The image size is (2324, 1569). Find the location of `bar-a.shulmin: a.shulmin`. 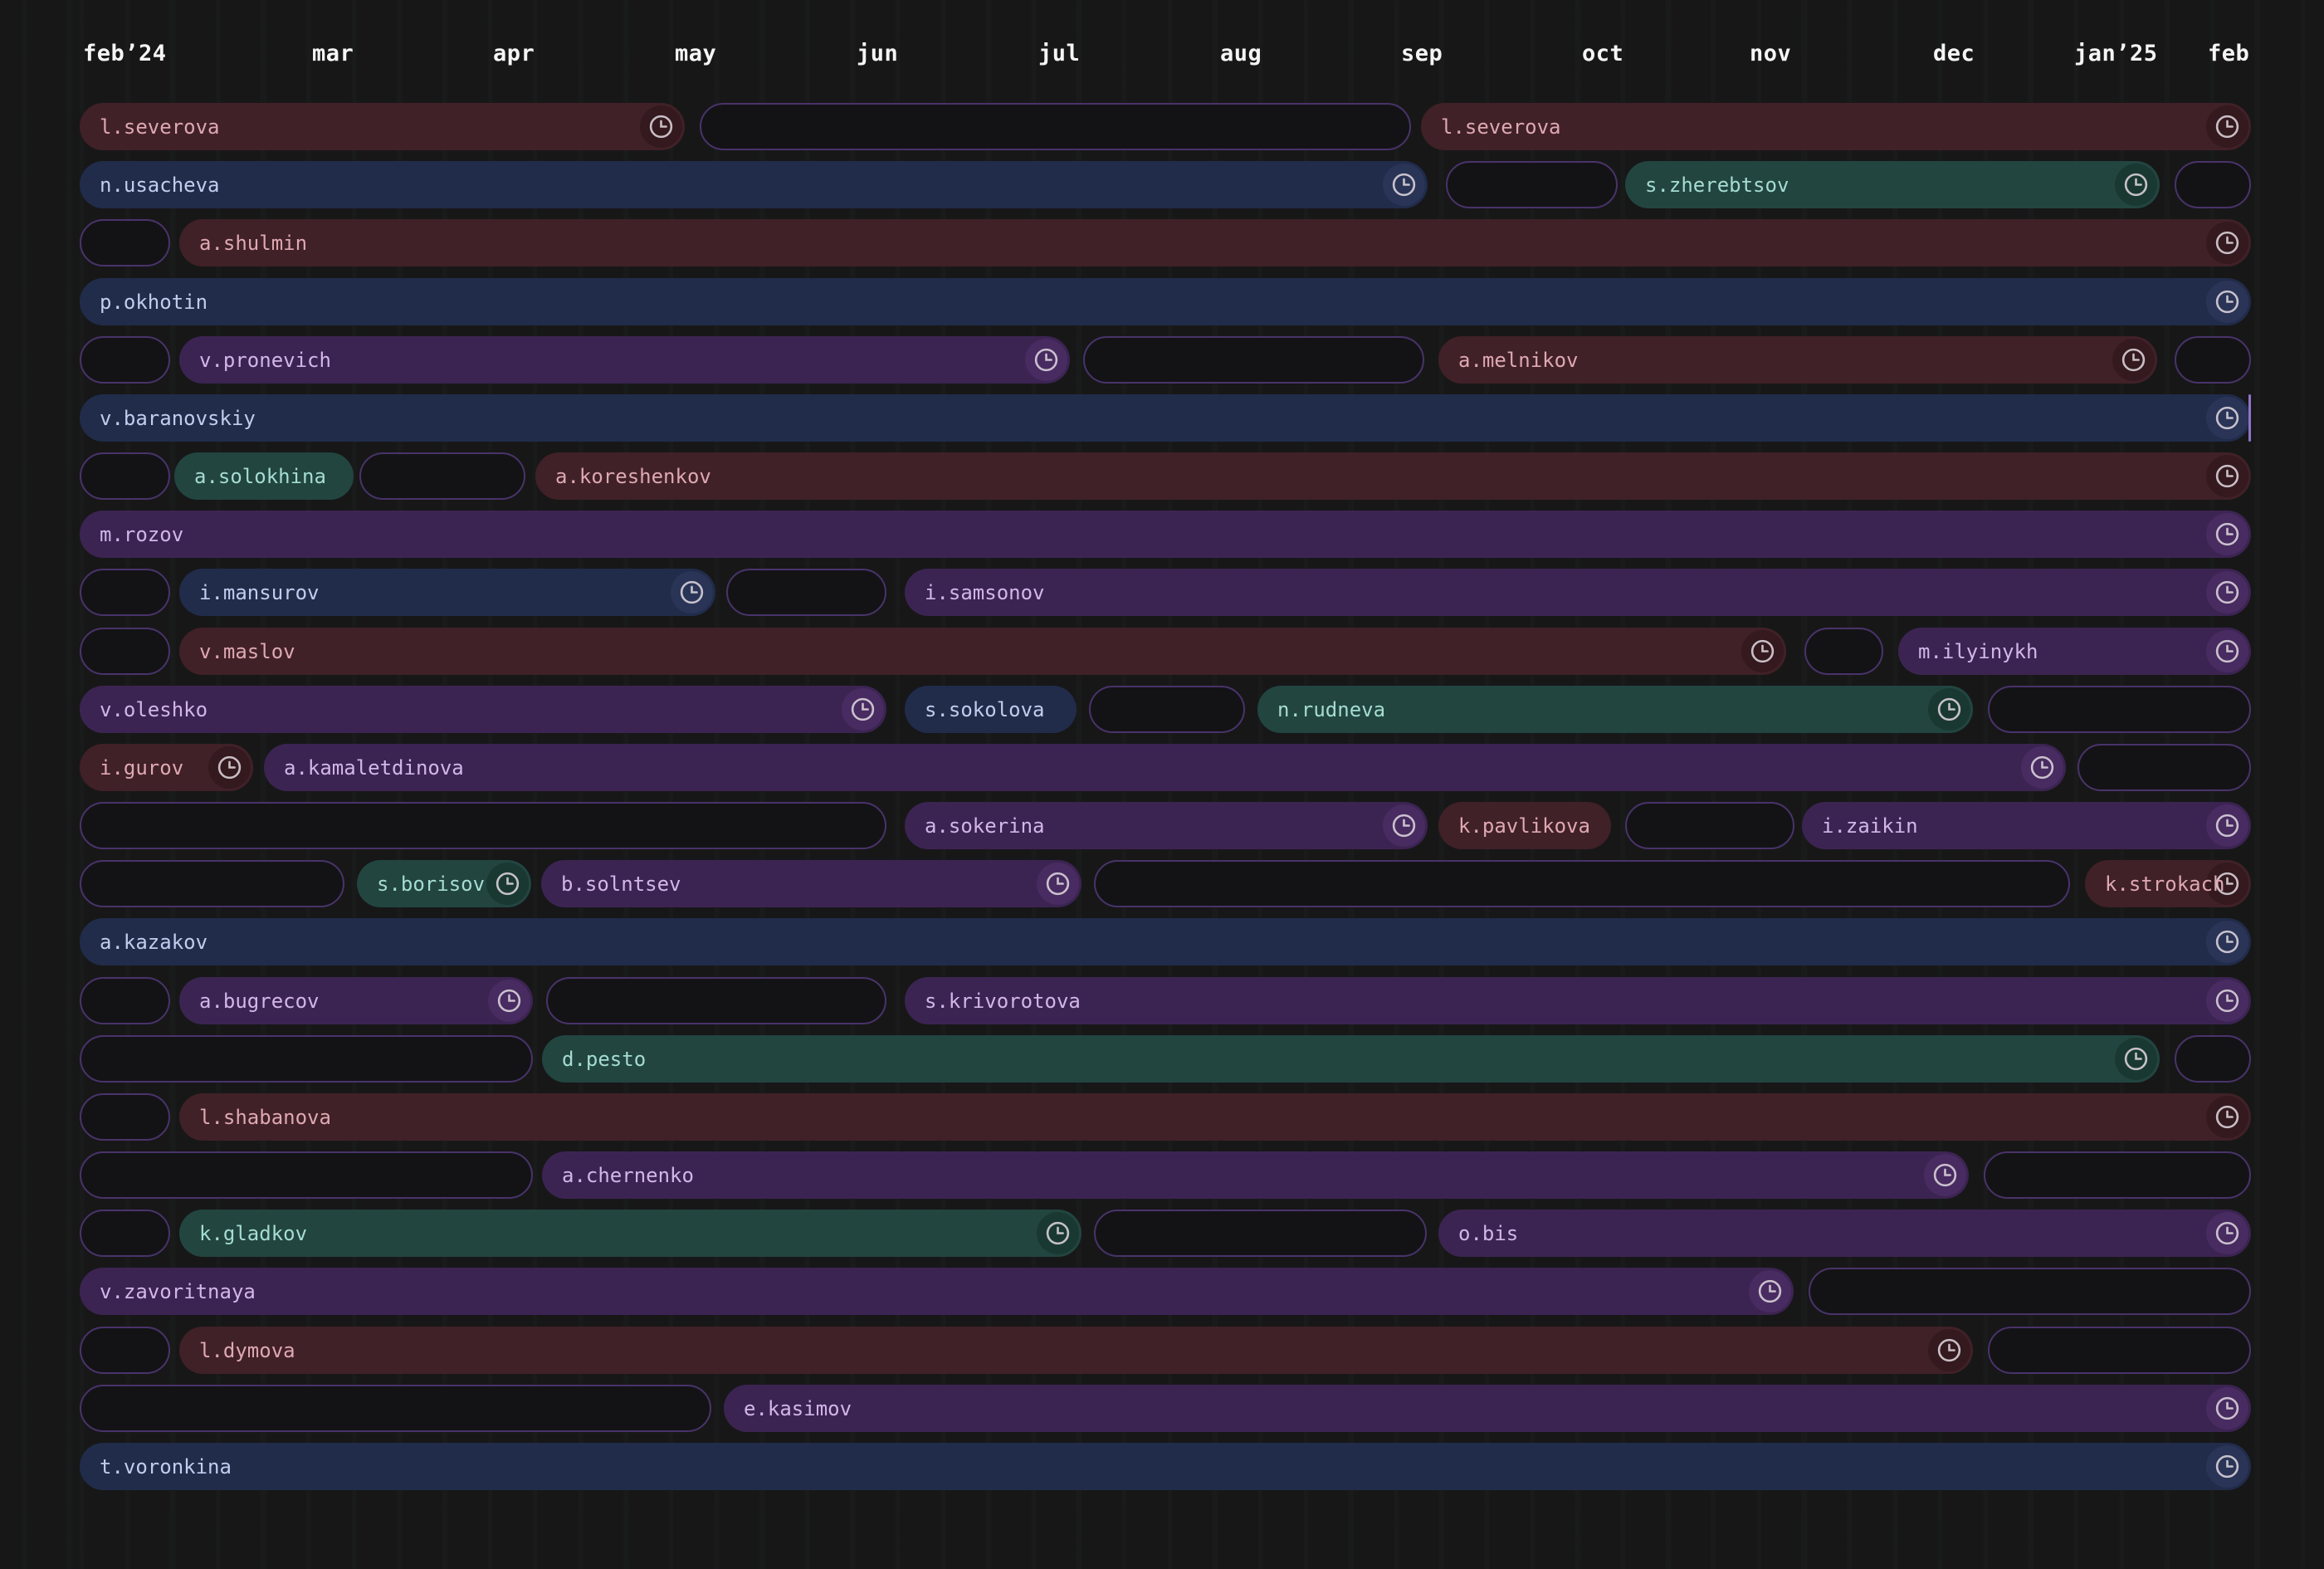

bar-a.shulmin: a.shulmin is located at coordinates (1215, 242).